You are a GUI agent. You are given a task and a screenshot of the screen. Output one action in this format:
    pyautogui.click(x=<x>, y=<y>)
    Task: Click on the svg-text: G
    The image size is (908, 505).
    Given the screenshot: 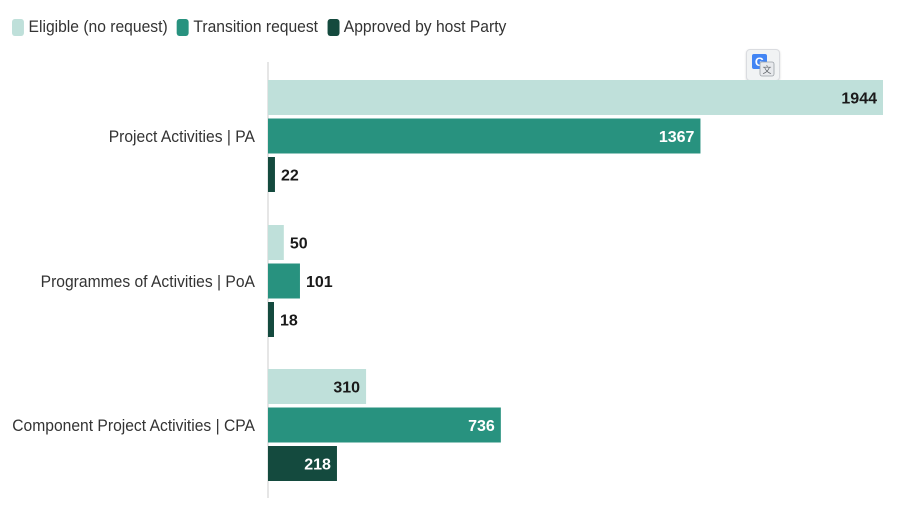 What is the action you would take?
    pyautogui.click(x=759, y=62)
    